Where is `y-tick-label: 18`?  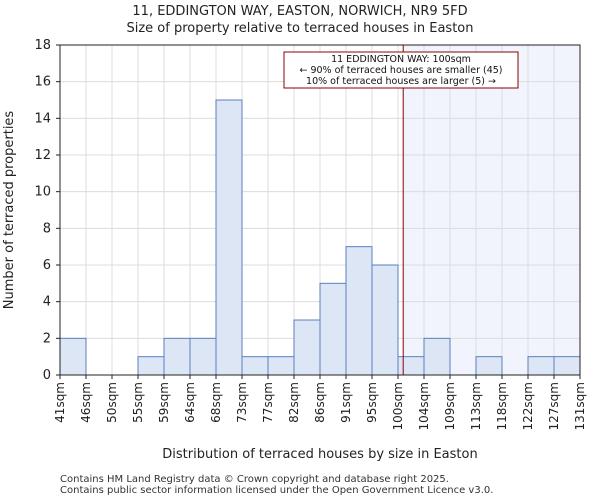 y-tick-label: 18 is located at coordinates (42, 45).